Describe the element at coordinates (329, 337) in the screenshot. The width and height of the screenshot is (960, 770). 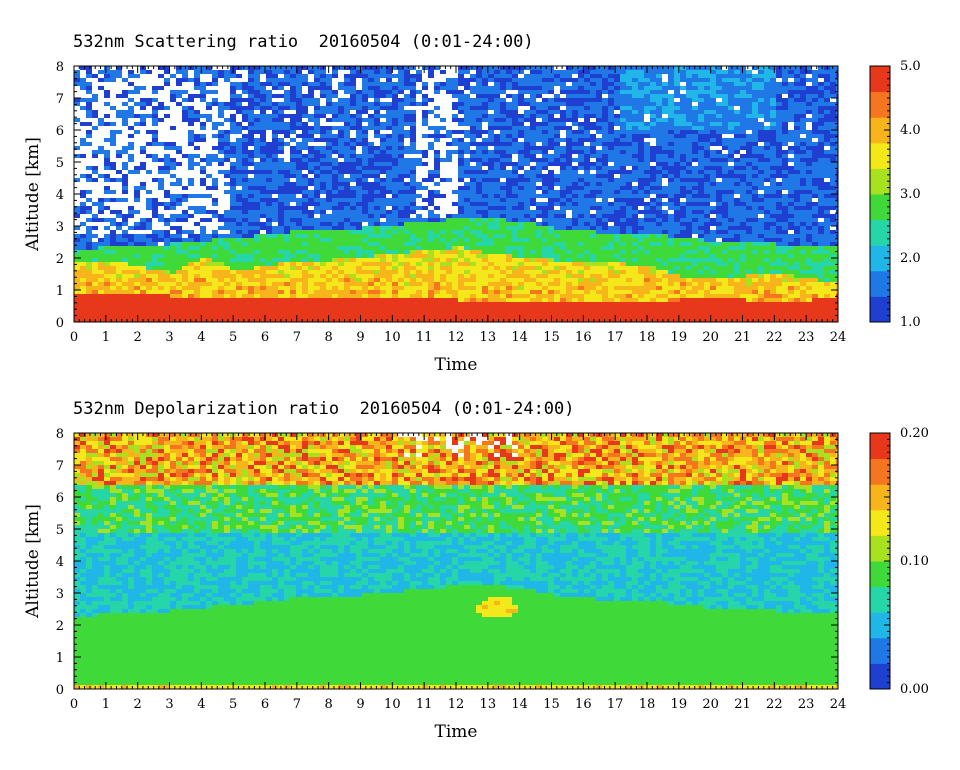
I see `scattering-x-tick-label: 8` at that location.